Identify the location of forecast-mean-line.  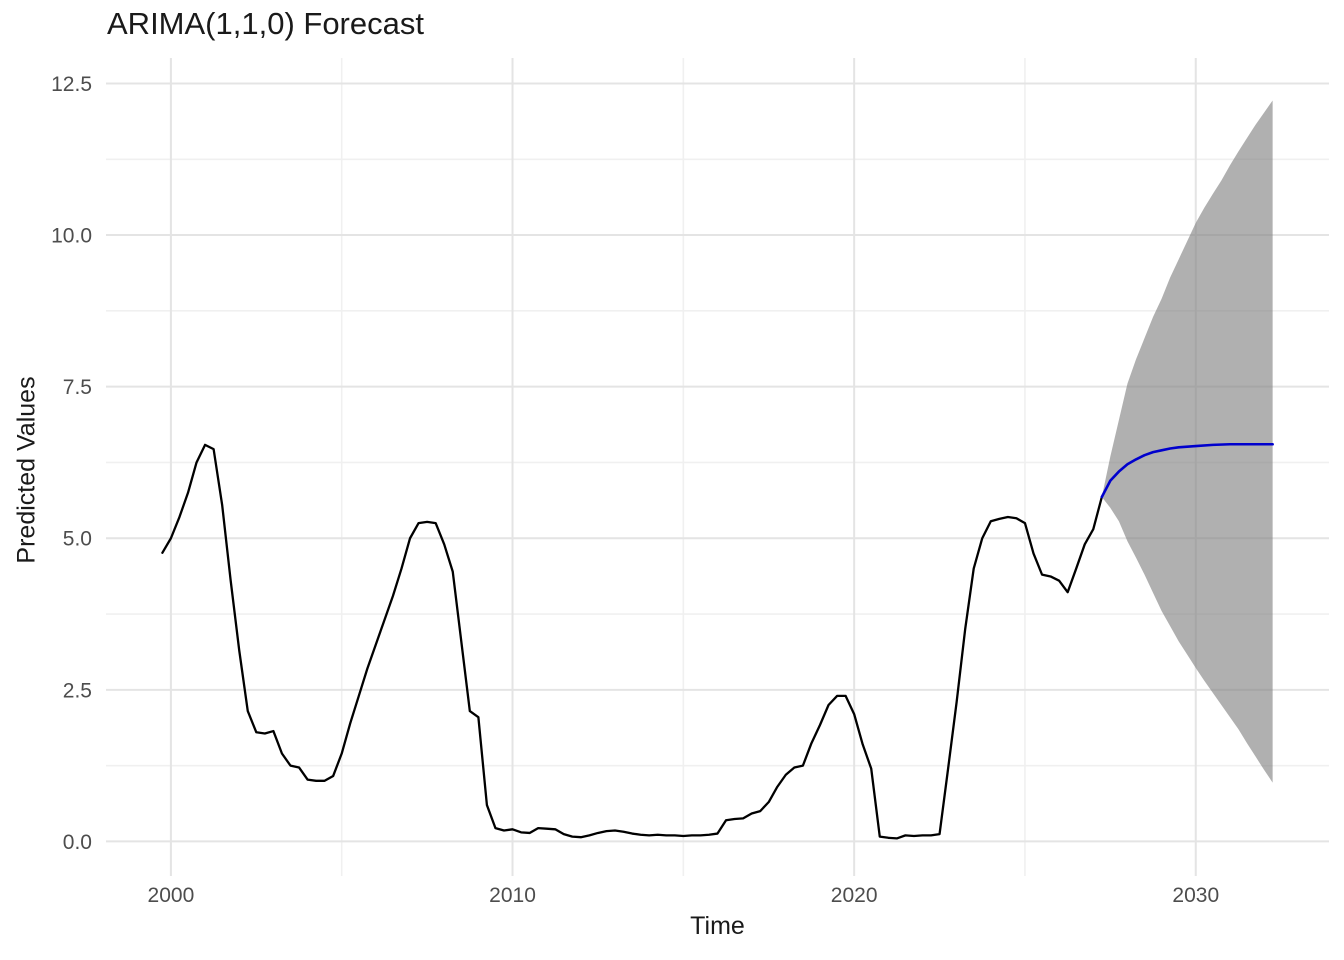
(1187, 470).